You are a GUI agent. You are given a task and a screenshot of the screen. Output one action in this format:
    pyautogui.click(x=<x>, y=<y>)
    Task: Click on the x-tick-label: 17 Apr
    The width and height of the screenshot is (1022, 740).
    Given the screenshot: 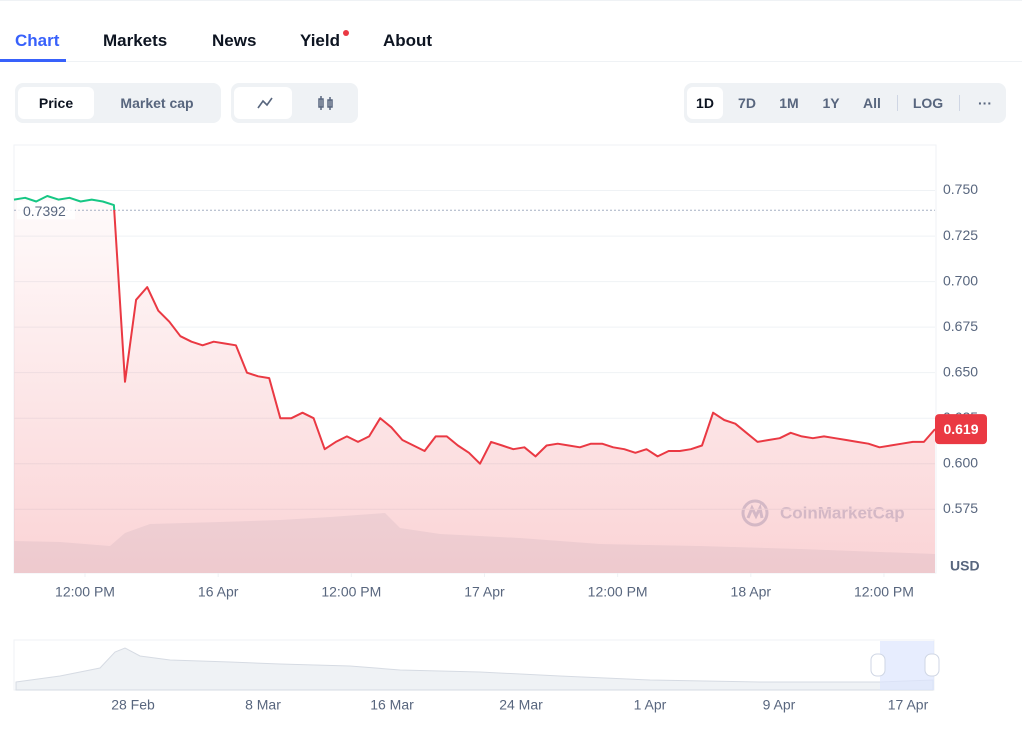 What is the action you would take?
    pyautogui.click(x=484, y=592)
    